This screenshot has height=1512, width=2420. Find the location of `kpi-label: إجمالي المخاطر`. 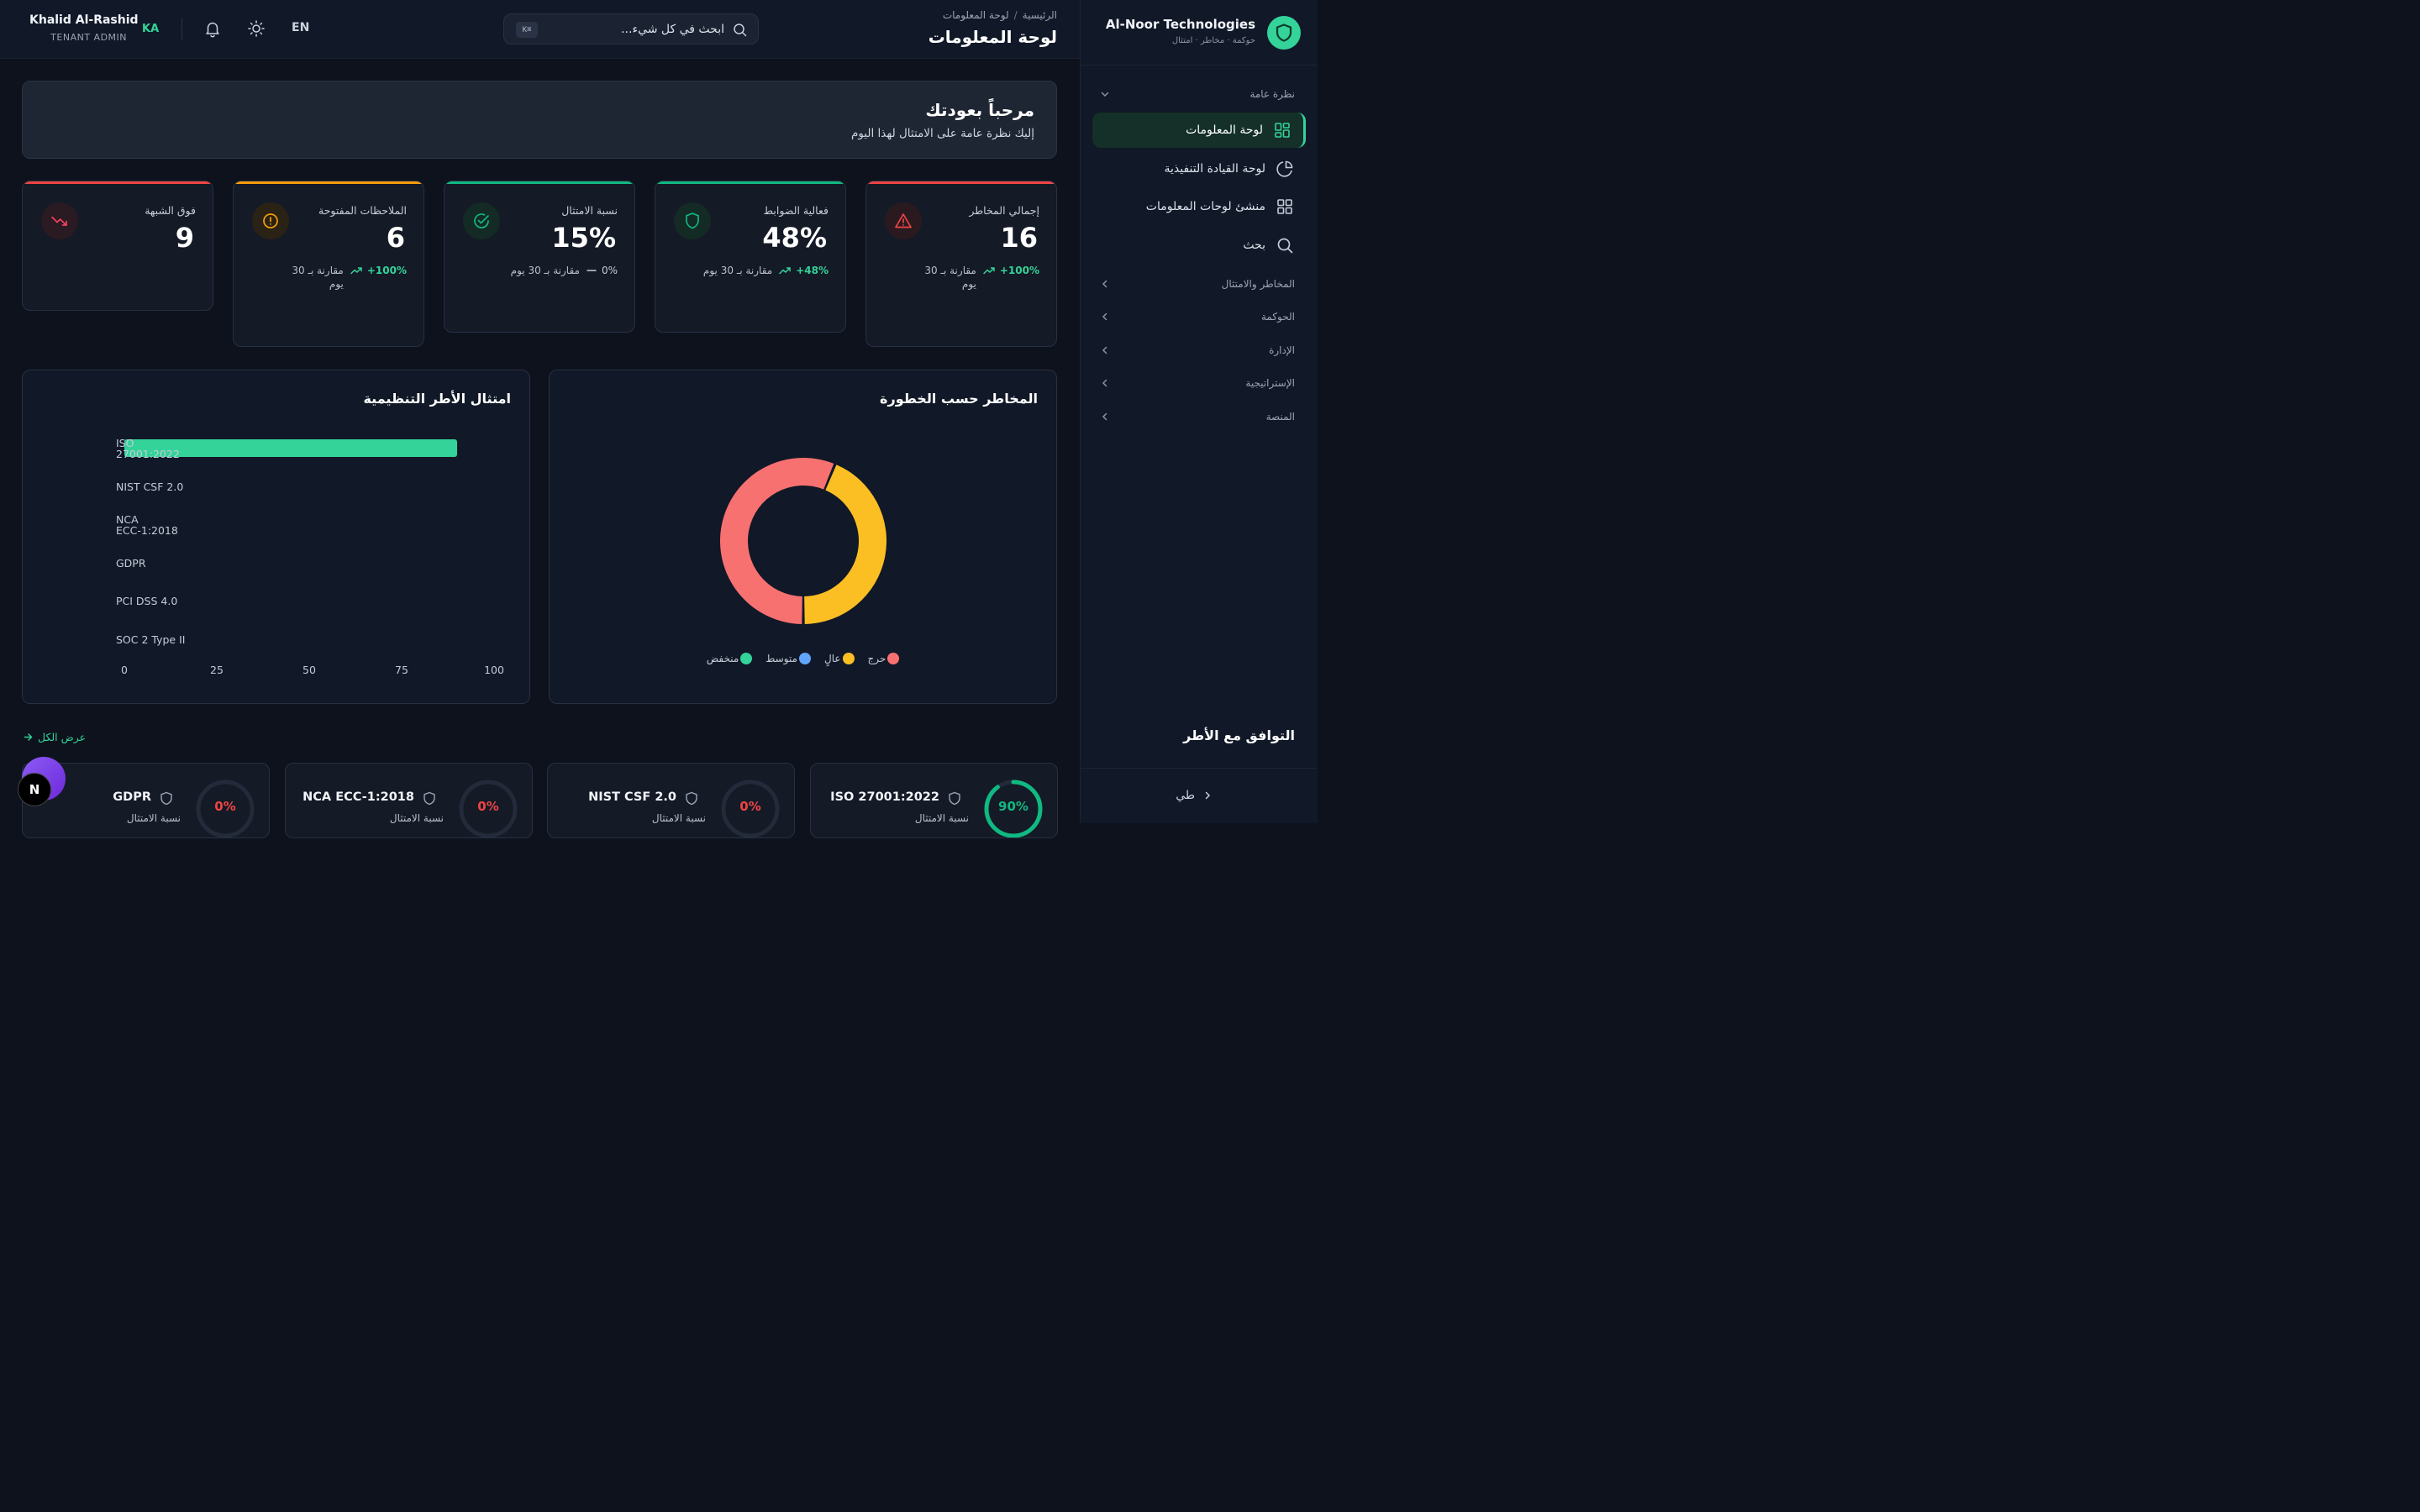

kpi-label: إجمالي المخاطر is located at coordinates (1004, 210).